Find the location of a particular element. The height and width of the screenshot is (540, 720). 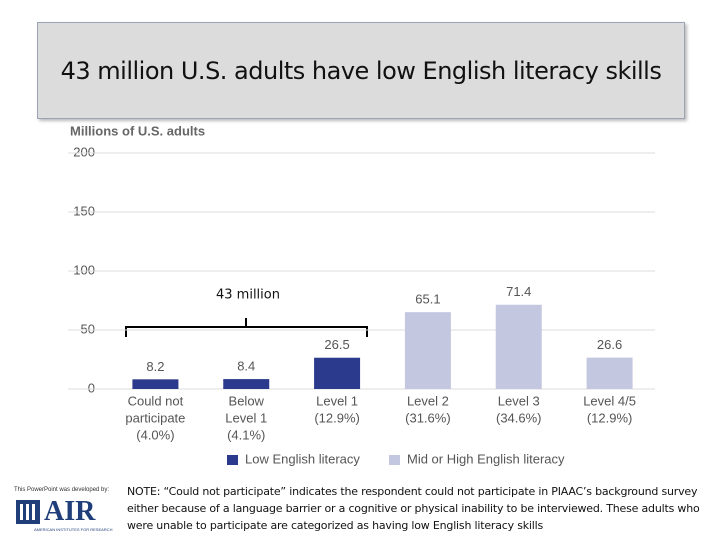

x-tick-label: (4.1%) is located at coordinates (246, 434).